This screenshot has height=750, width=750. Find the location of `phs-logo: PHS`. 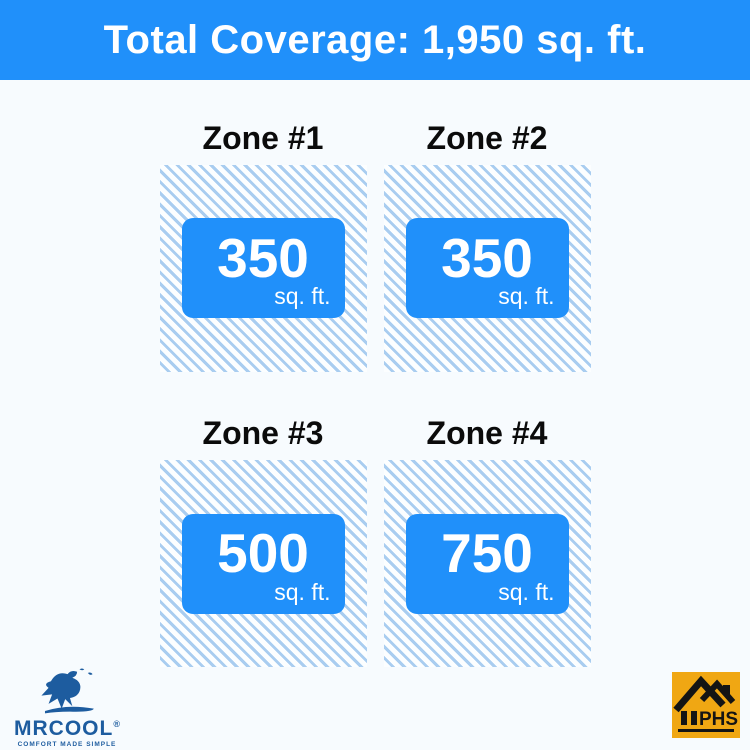

phs-logo: PHS is located at coordinates (706, 705).